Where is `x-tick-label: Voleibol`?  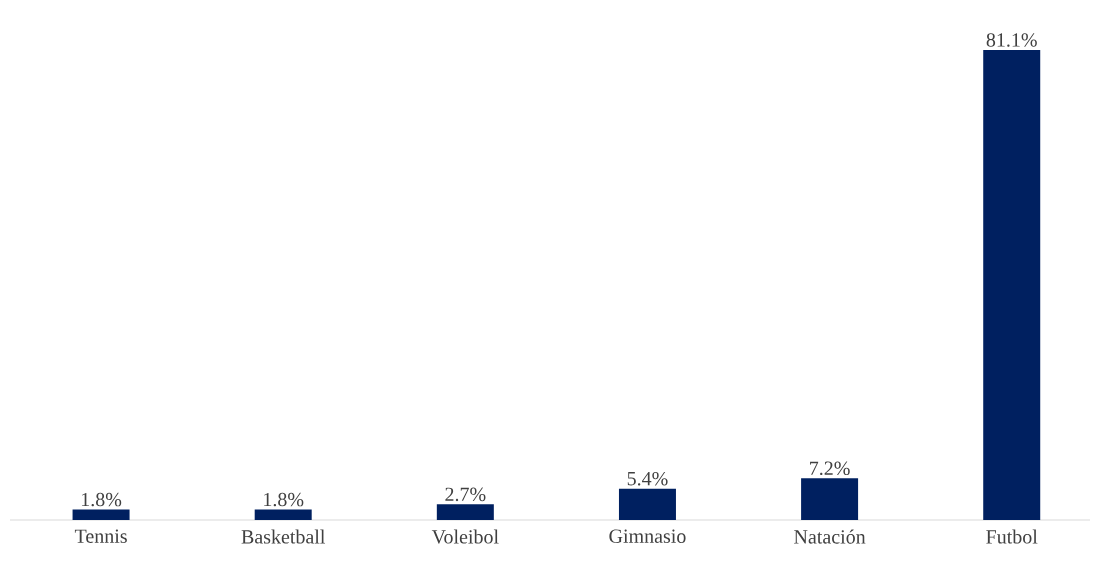
x-tick-label: Voleibol is located at coordinates (465, 536).